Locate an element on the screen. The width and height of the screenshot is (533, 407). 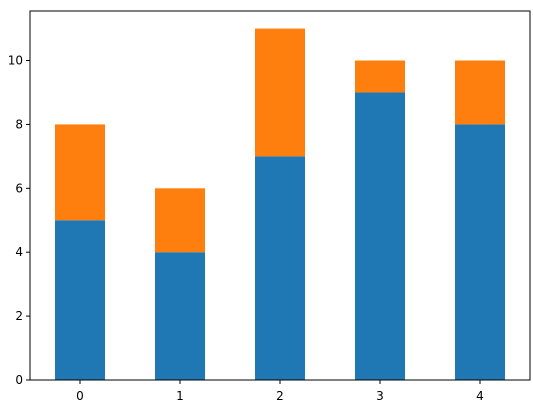
bar-segment-s0-c3 is located at coordinates (380, 236).